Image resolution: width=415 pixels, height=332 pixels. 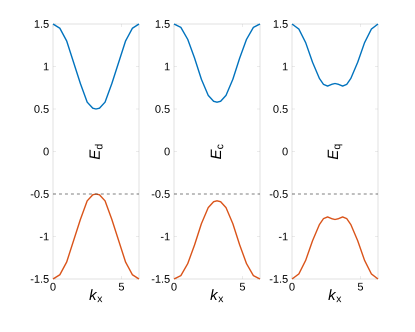 I want to click on annotation: E$_{c}$, so click(x=217, y=151).